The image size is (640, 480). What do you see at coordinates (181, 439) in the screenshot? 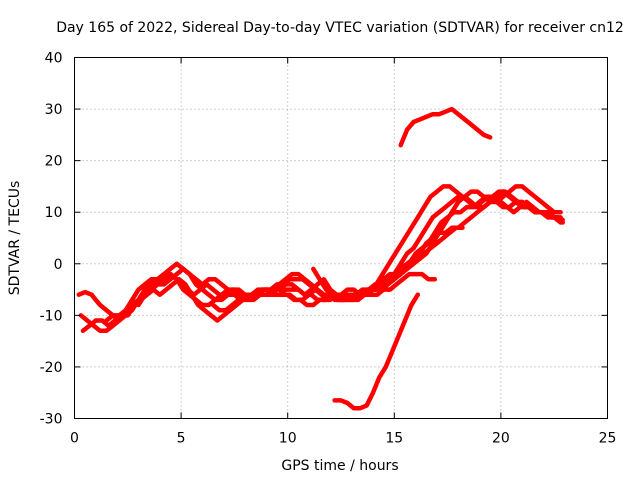
I see `x-tick-label: 5` at bounding box center [181, 439].